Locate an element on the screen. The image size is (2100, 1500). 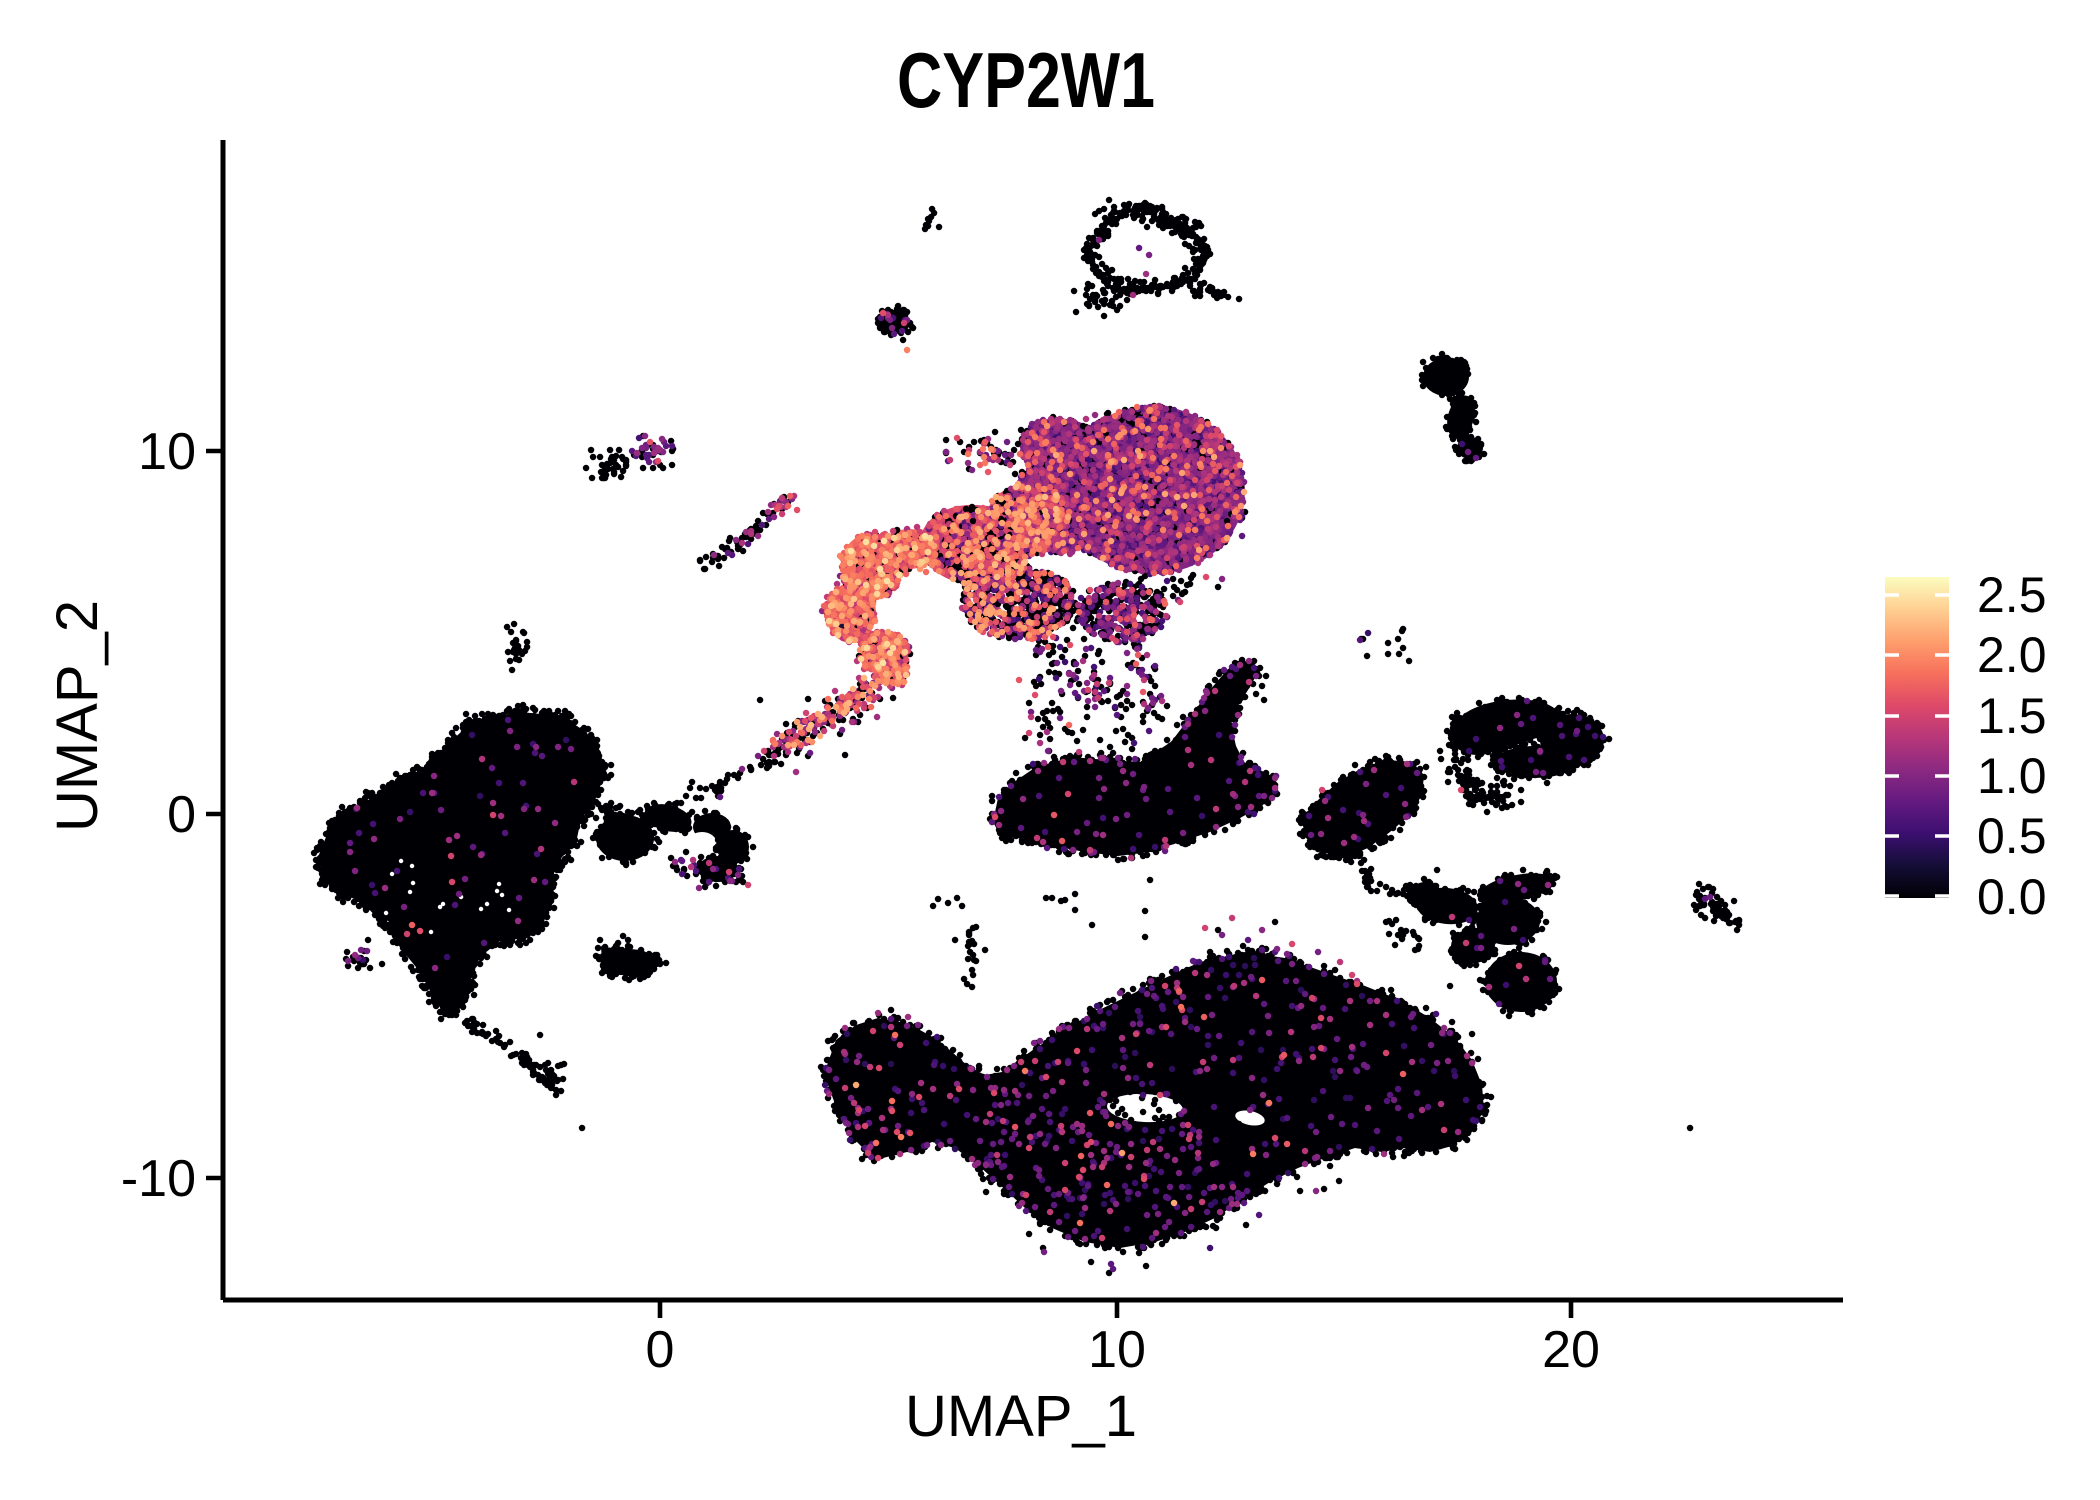
svg-text: 0.5 is located at coordinates (2012, 836).